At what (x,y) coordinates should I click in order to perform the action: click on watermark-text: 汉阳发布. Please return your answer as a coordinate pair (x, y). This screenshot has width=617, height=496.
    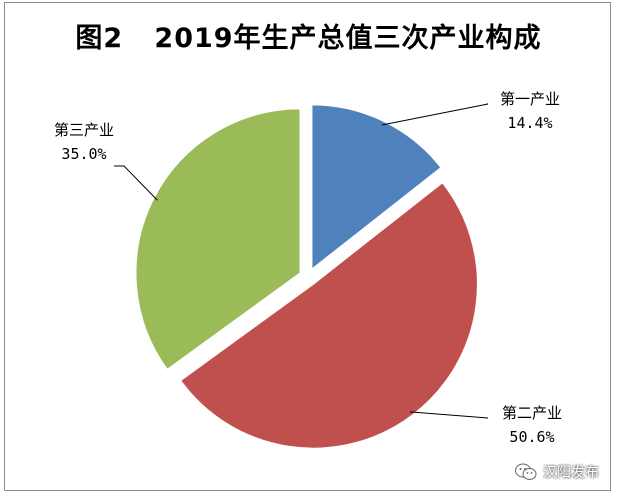
    Looking at the image, I should click on (571, 473).